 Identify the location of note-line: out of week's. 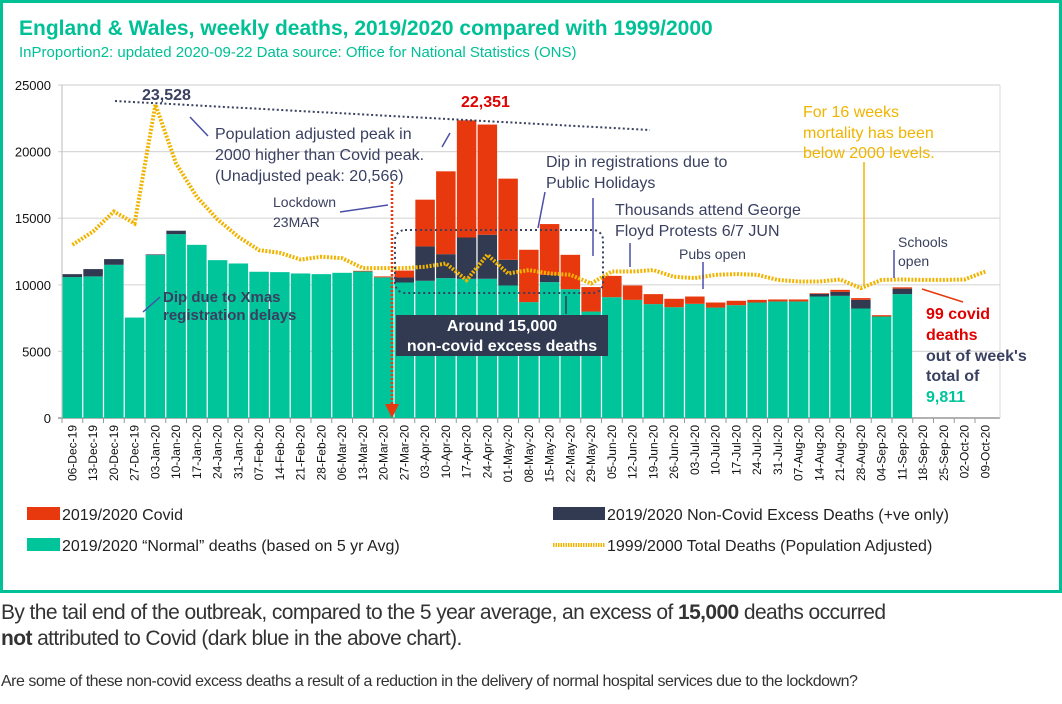
(976, 356).